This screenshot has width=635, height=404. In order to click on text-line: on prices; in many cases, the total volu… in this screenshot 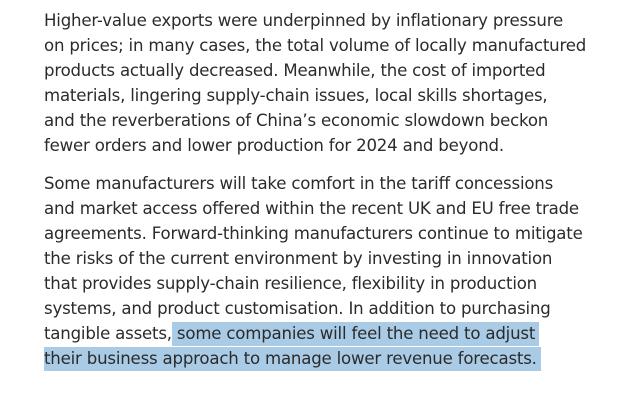, I will do `click(315, 45)`.